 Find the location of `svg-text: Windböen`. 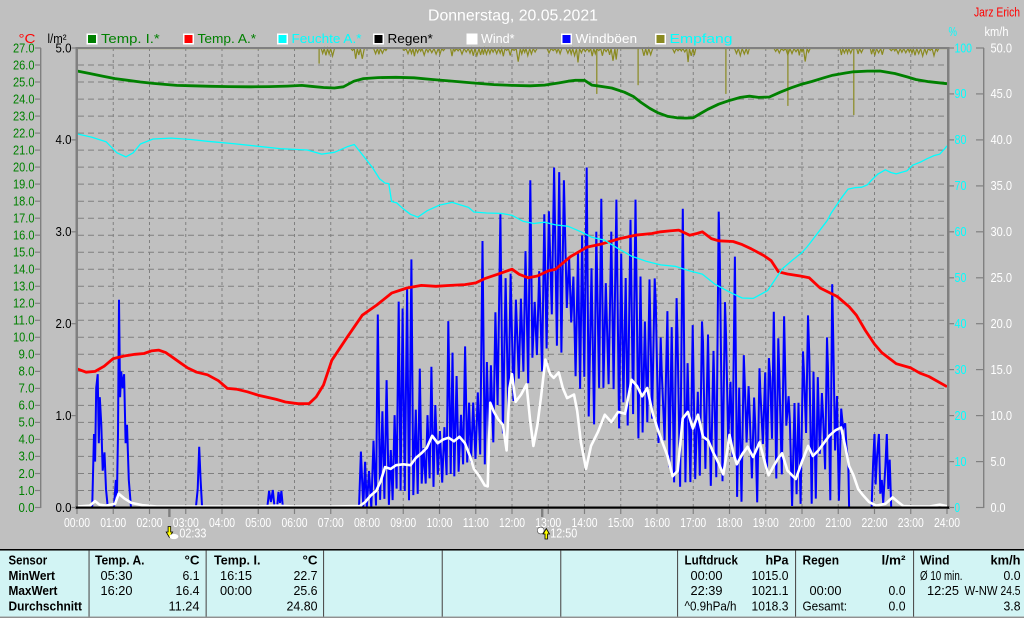

svg-text: Windböen is located at coordinates (607, 39).